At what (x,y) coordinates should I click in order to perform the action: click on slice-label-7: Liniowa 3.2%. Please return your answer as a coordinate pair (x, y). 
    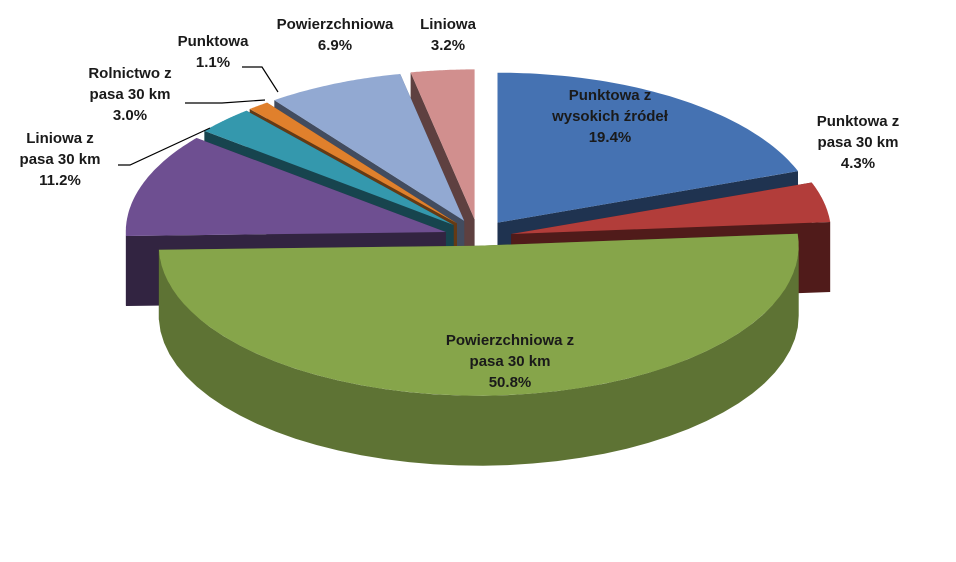
    Looking at the image, I should click on (448, 35).